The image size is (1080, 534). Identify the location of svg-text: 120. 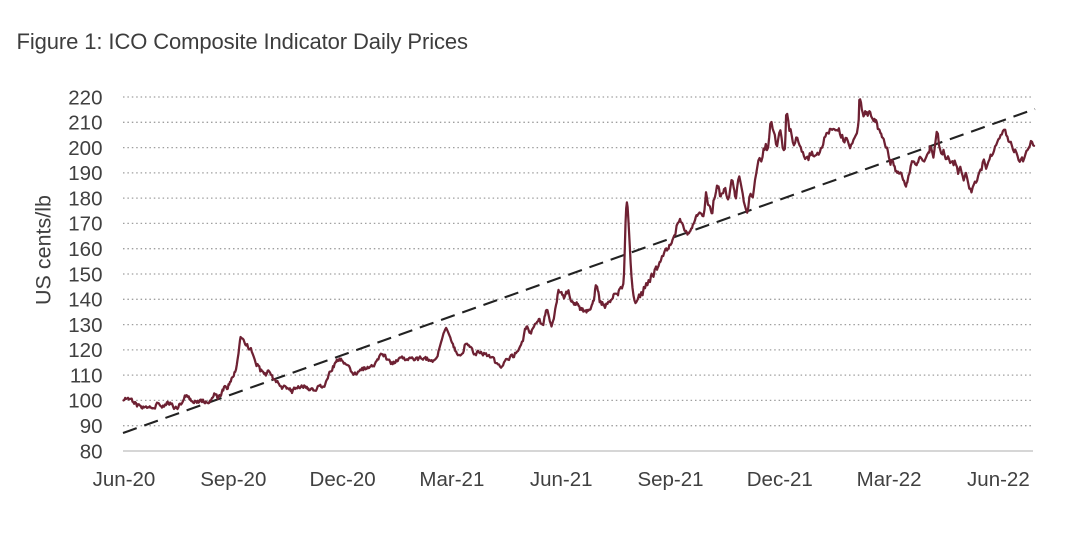
(85, 350).